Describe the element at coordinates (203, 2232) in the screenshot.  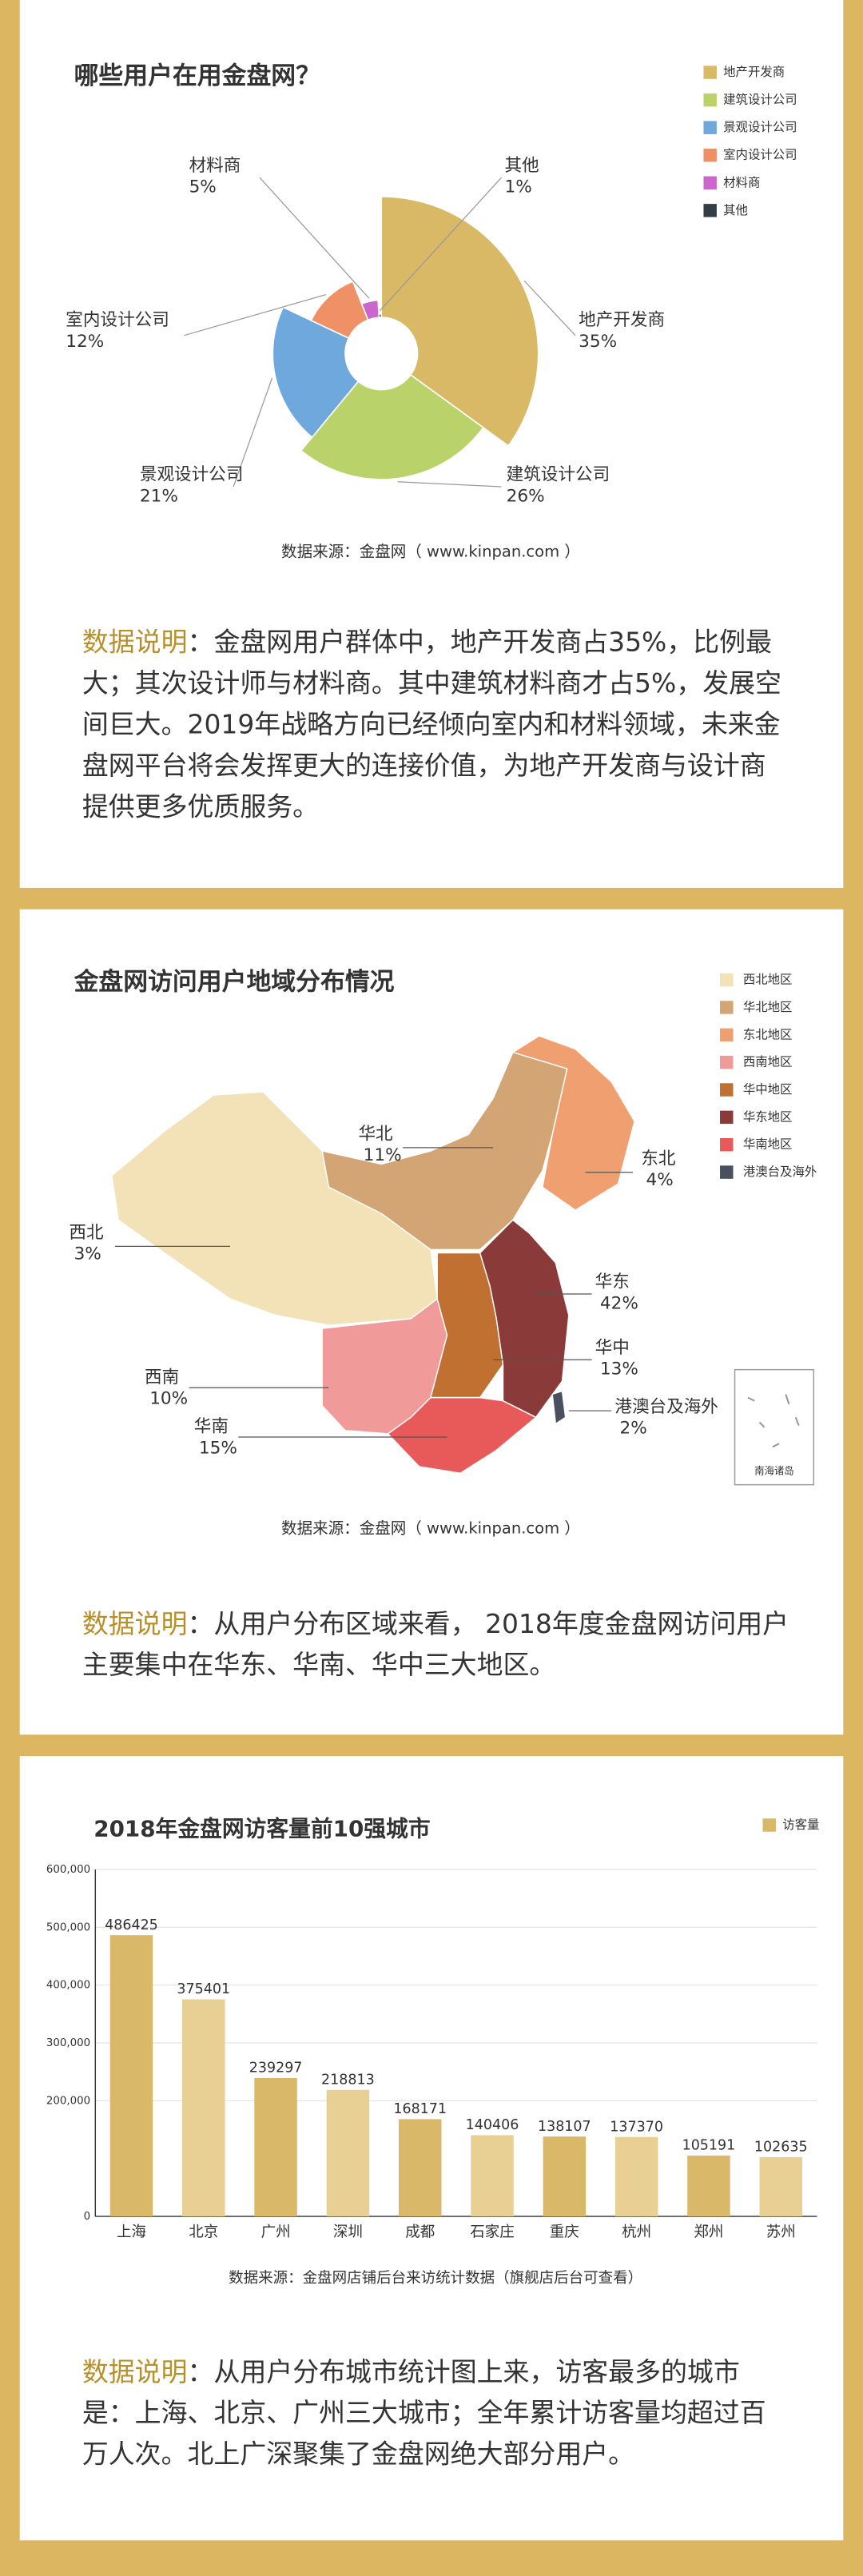
I see `x-tick-label: 北京` at that location.